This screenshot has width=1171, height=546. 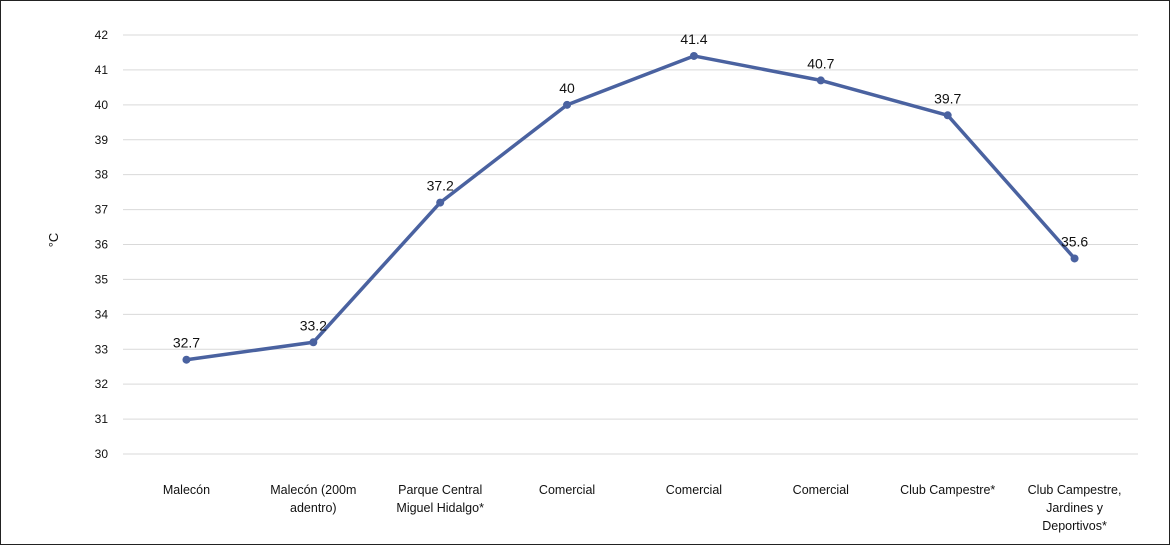 I want to click on y-axis-ticks: 30 31 32 33 34 35 36 37 38 39 40 41 42, so click(x=102, y=244).